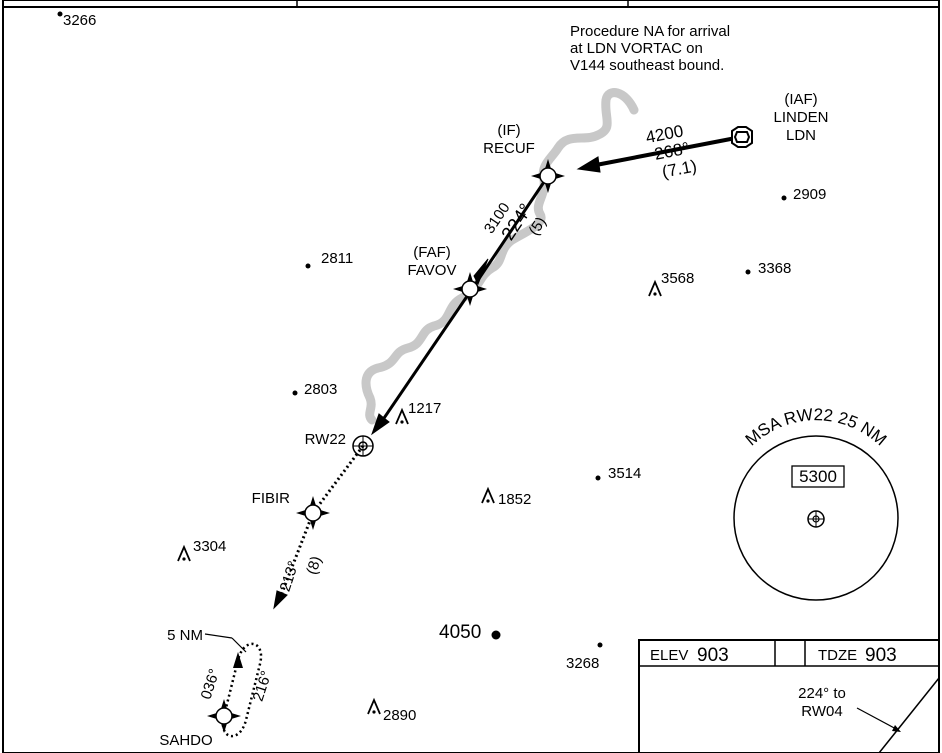 The image size is (942, 753). Describe the element at coordinates (881, 655) in the screenshot. I see `tdze-value: 903` at that location.